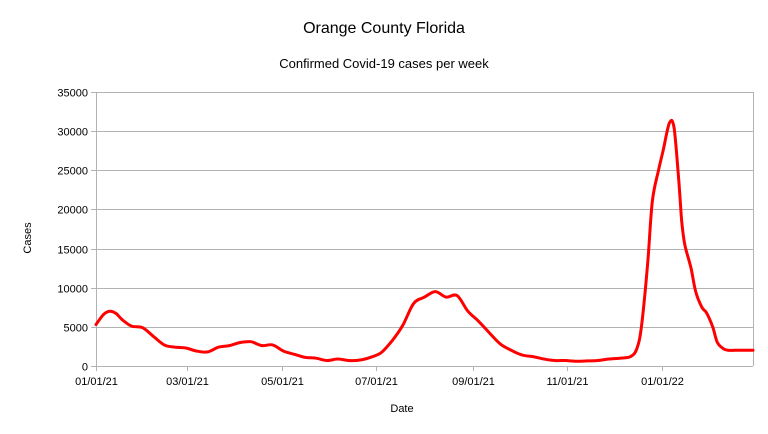 The width and height of the screenshot is (768, 434). What do you see at coordinates (72, 231) in the screenshot?
I see `y-tick-labels: 0 5000 10000 15000 20000 25000 30000 35000` at bounding box center [72, 231].